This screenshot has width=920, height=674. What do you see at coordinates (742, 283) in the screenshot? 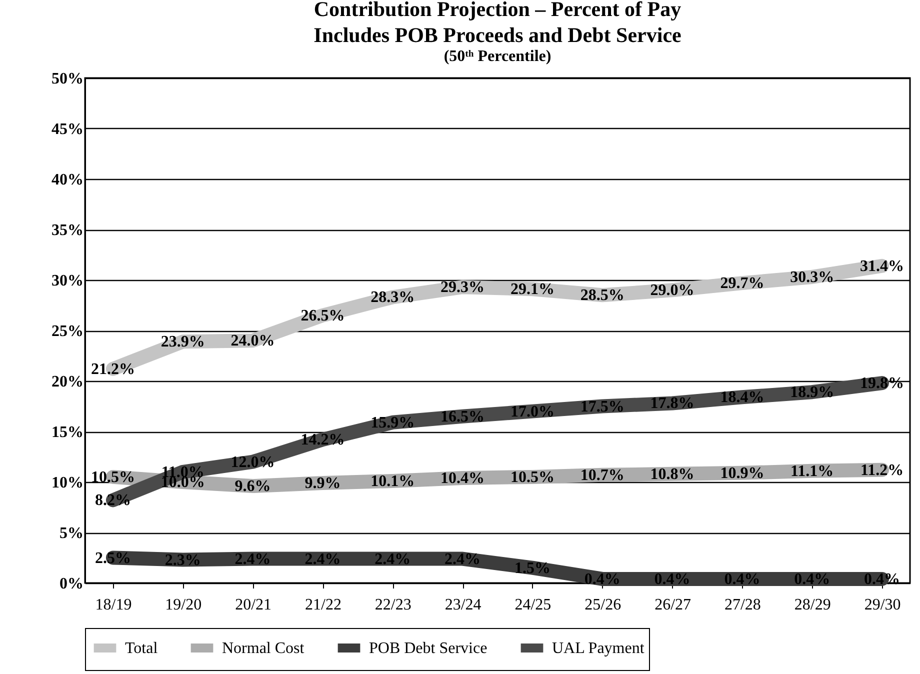
I see `data-label: 29.7%` at bounding box center [742, 283].